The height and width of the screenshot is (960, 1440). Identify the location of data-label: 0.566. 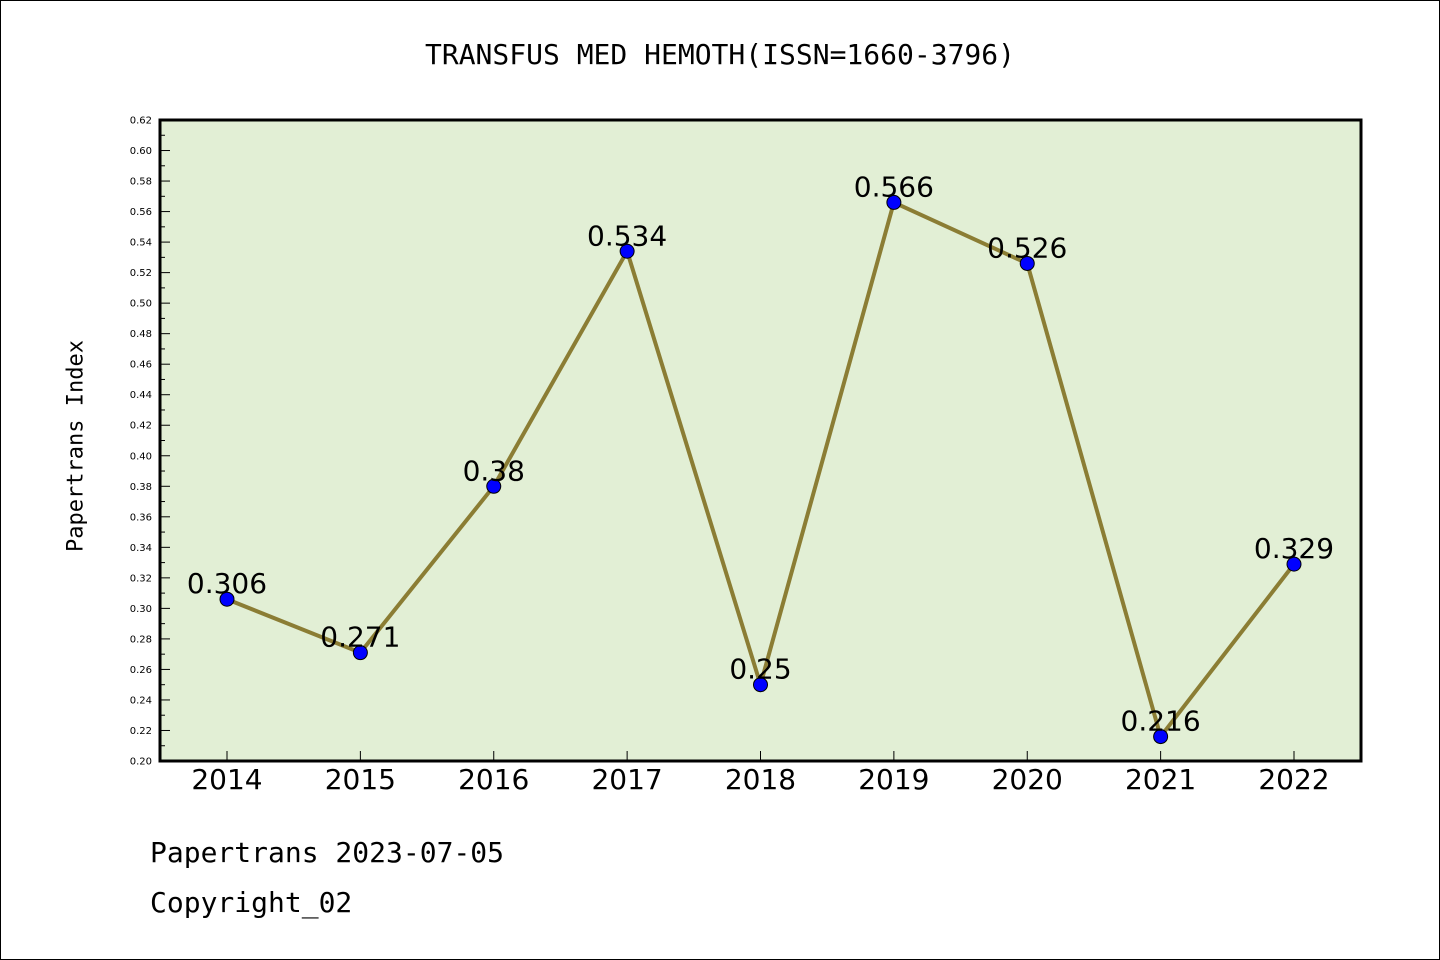
(894, 186).